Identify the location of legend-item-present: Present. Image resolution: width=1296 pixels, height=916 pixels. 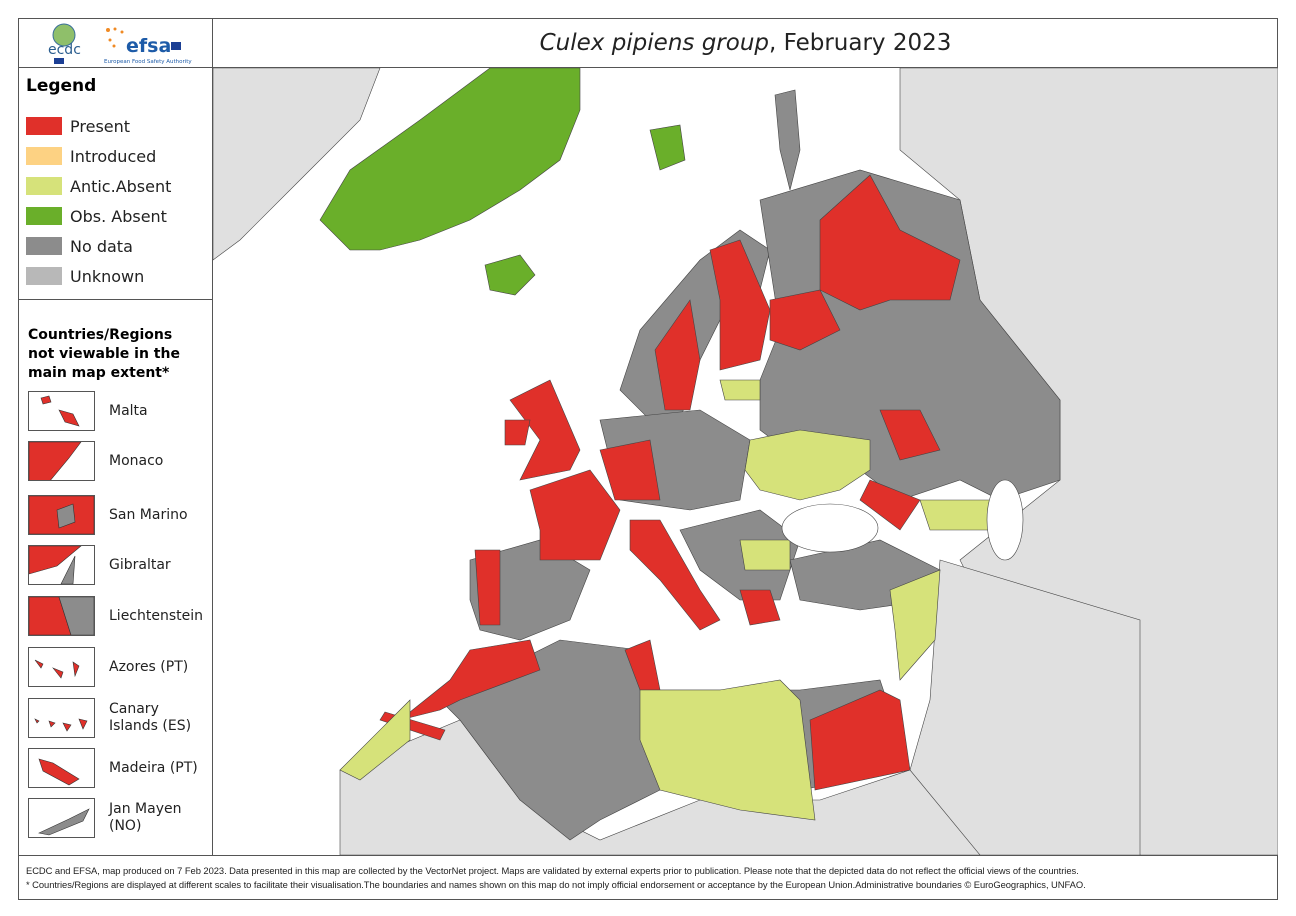
(78, 126).